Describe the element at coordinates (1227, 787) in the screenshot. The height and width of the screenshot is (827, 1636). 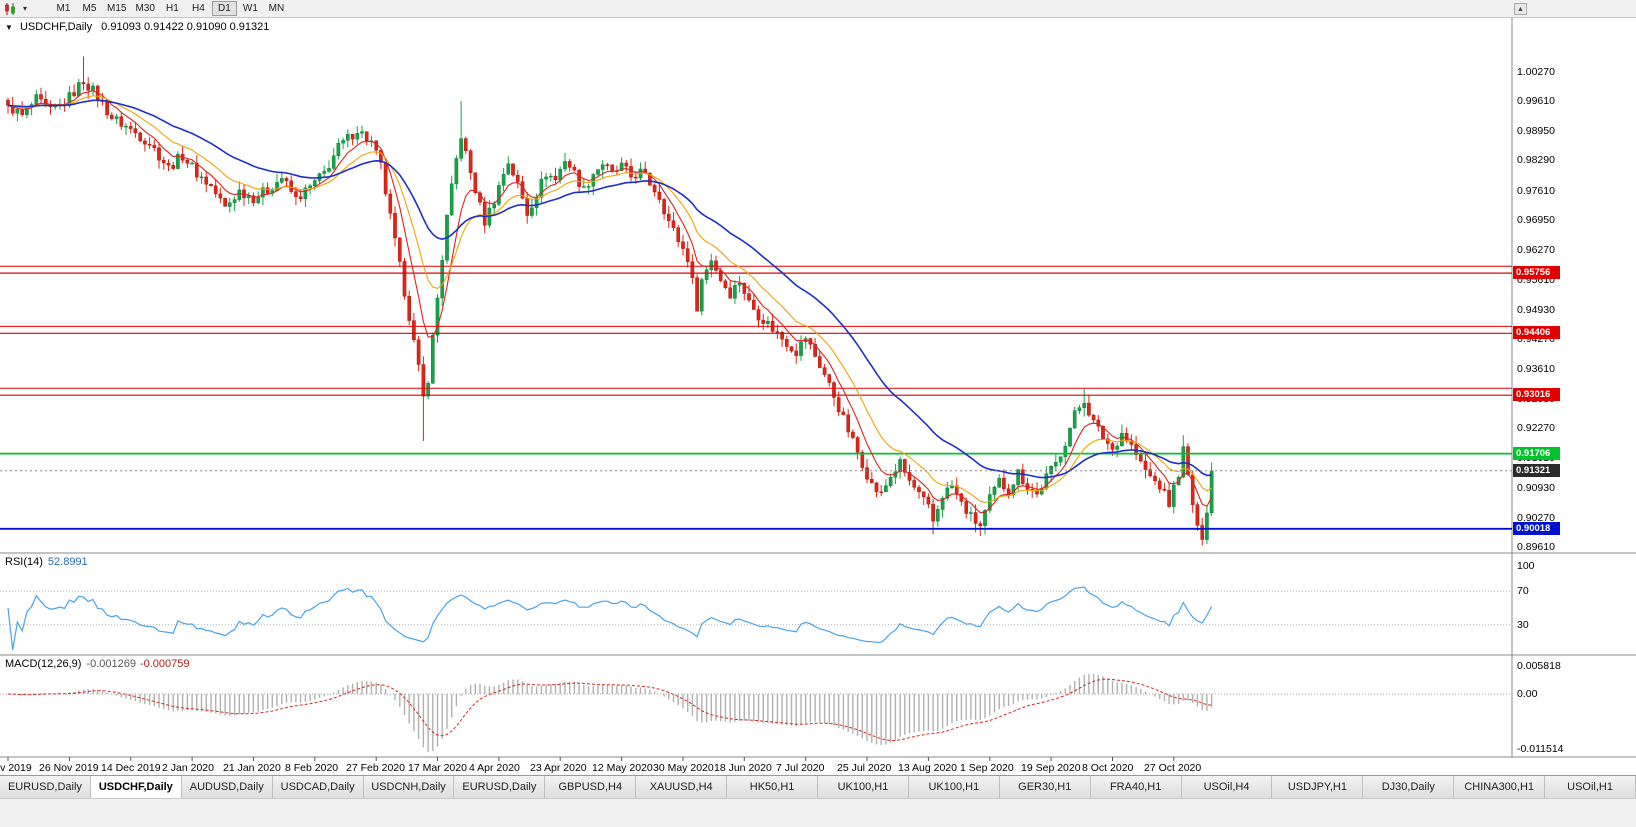
I see `chart-tab-usoil-h4: USOil,H4` at that location.